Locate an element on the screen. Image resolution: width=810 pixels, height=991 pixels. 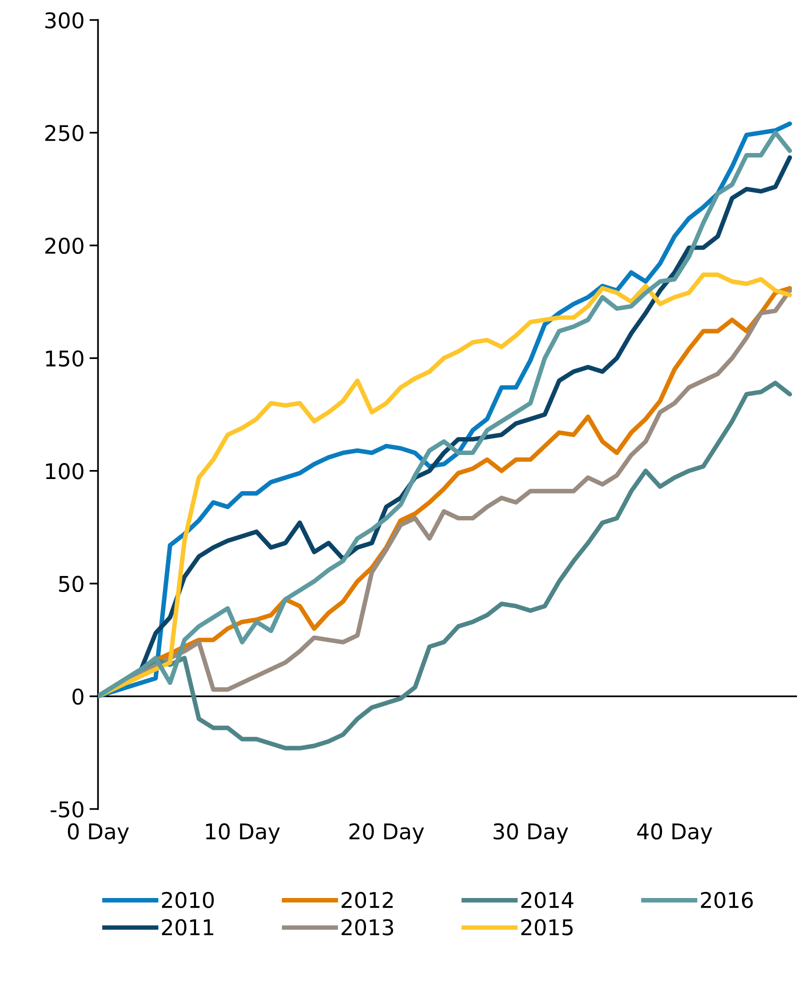
x-tick-label: 0 Day is located at coordinates (98, 833).